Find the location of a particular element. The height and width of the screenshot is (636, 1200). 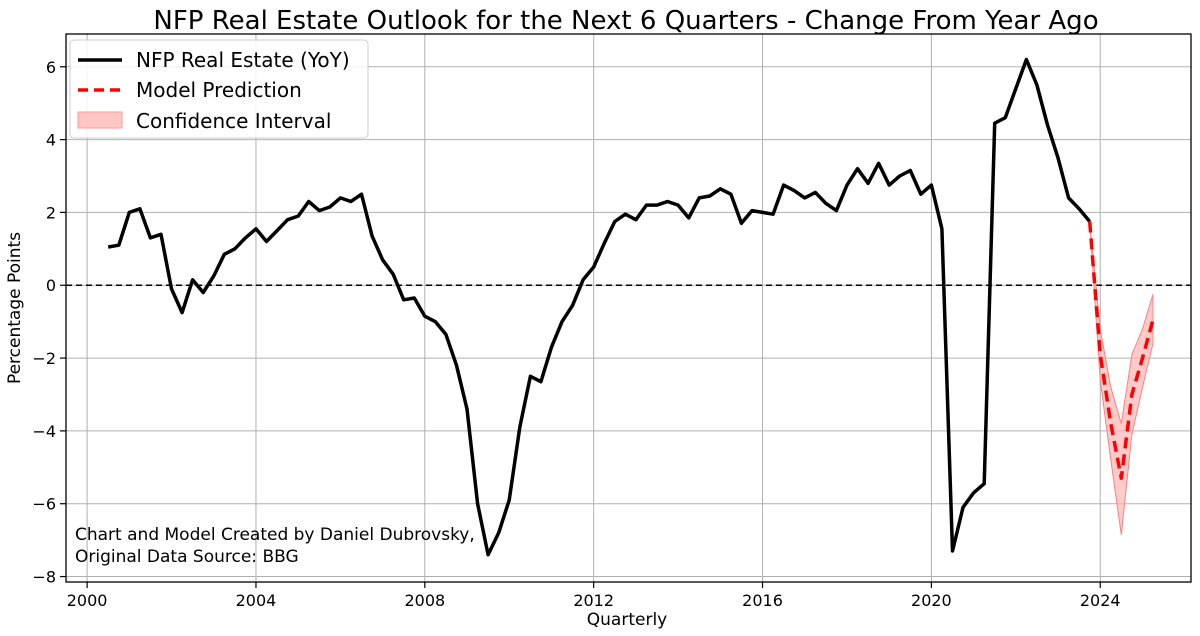

y-tick-label: −2 is located at coordinates (44, 358).